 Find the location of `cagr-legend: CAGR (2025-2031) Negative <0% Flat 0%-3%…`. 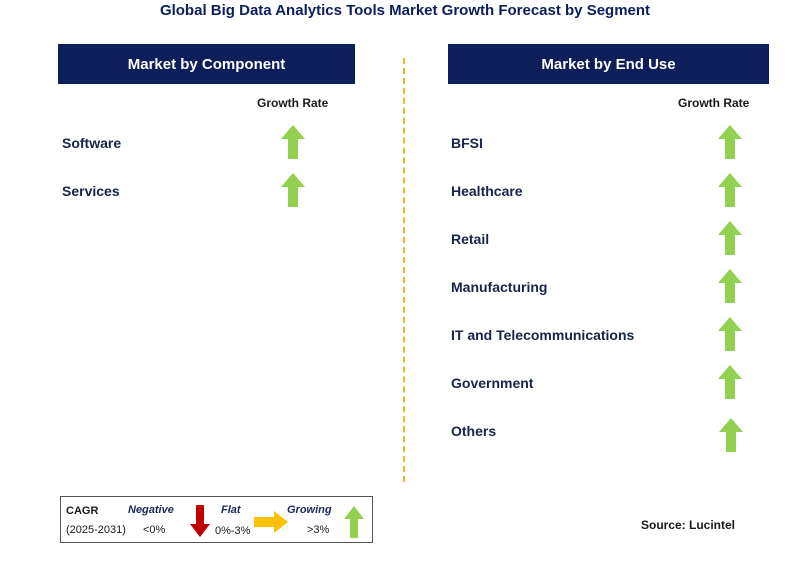

cagr-legend: CAGR (2025-2031) Negative <0% Flat 0%-3%… is located at coordinates (216, 519).